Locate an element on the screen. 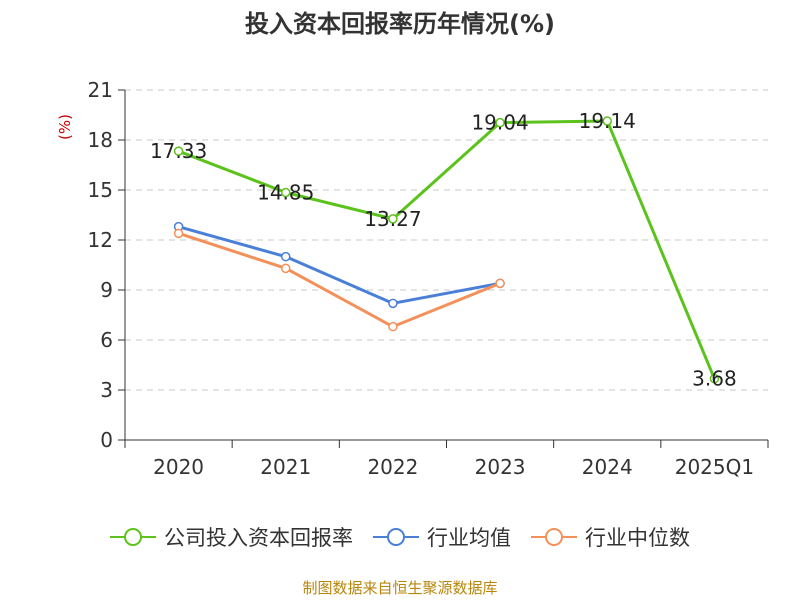 The height and width of the screenshot is (600, 800). legend-label-industry-mean: 行业均值 is located at coordinates (469, 538).